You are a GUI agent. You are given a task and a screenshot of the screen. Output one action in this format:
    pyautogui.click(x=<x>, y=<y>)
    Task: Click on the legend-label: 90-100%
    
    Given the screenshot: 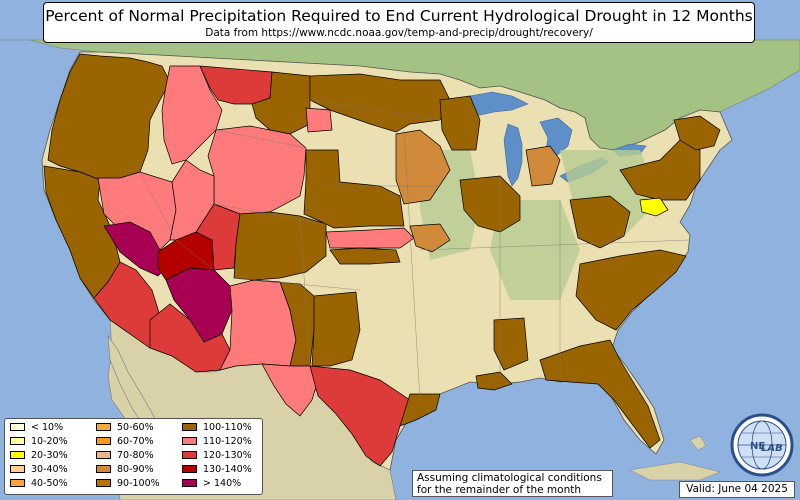 What is the action you would take?
    pyautogui.click(x=138, y=483)
    